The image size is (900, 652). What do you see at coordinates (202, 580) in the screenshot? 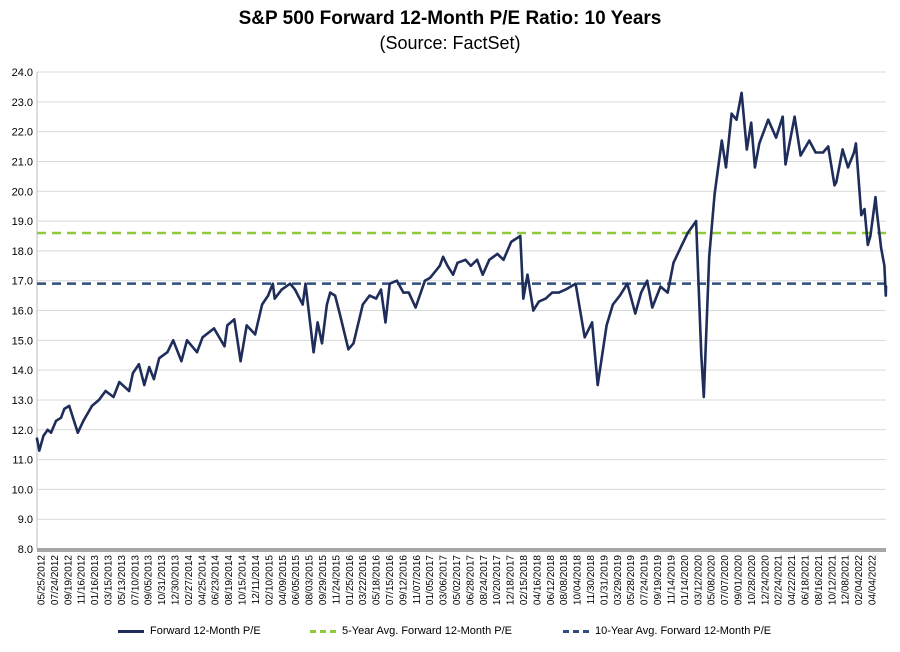
I see `x-tick-label: 04/25/2014` at bounding box center [202, 580].